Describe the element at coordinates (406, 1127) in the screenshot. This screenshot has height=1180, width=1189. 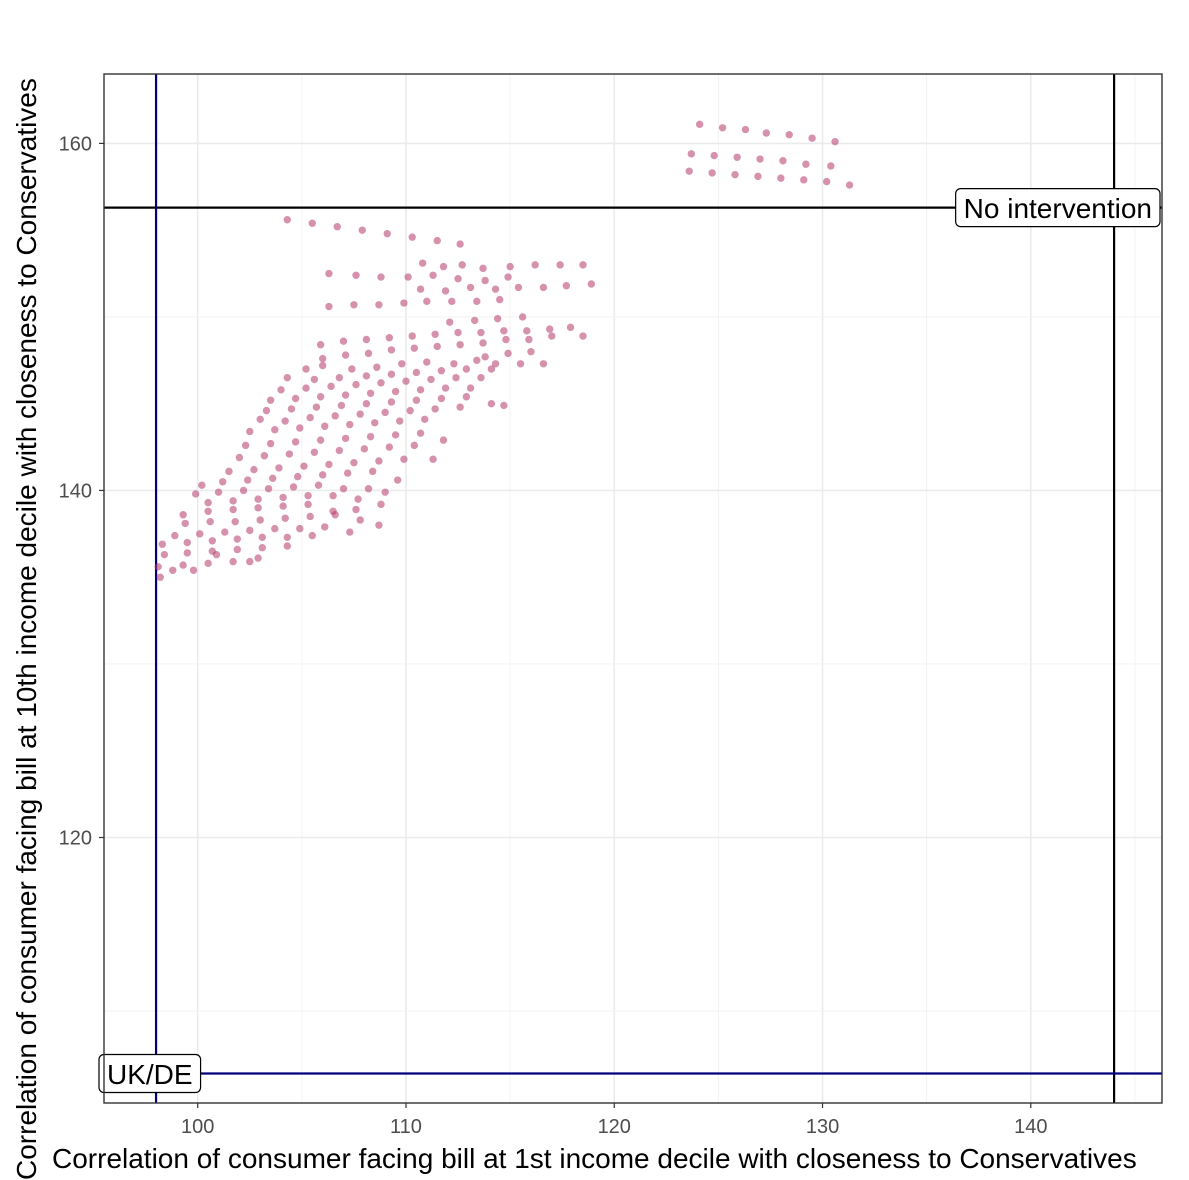
I see `x-tick-label: 110` at that location.